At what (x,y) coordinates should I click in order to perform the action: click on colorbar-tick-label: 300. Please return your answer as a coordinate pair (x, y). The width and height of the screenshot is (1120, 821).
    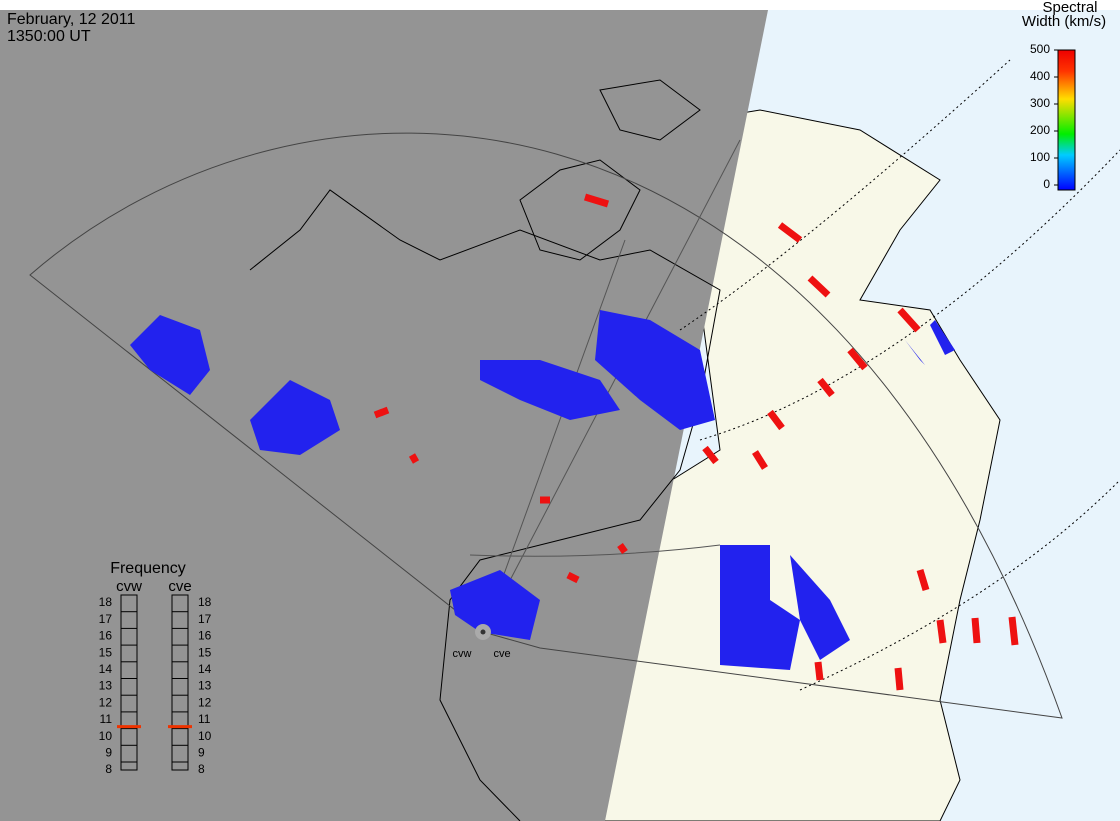
    Looking at the image, I should click on (1040, 103).